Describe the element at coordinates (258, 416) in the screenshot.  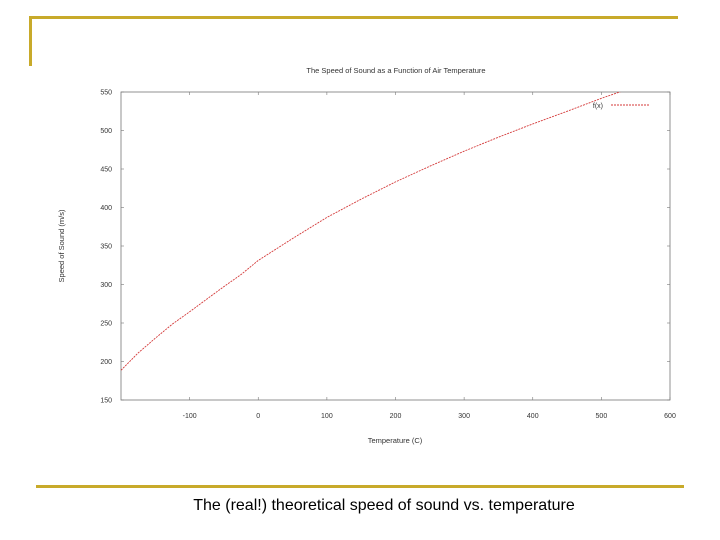
I see `x-tick-label: 0` at that location.